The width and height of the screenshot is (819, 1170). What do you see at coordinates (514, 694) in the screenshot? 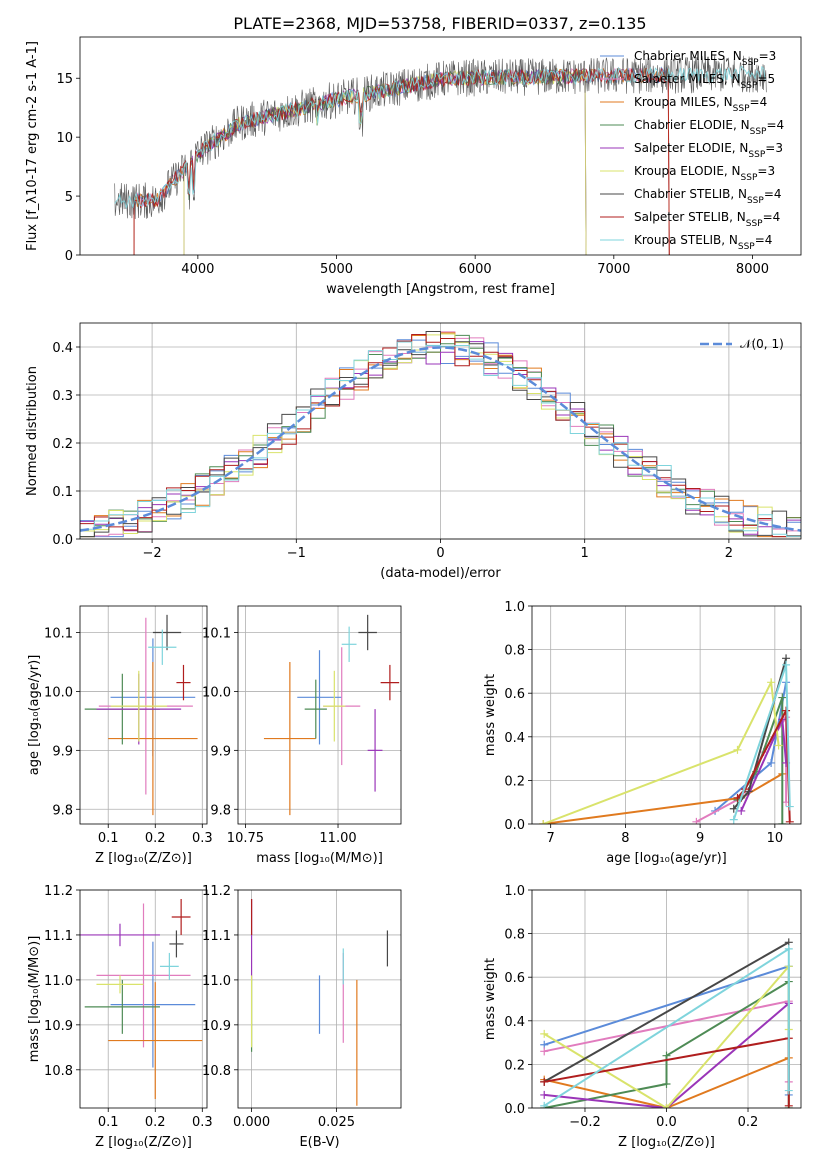
I see `y-tick-label: 0.6` at bounding box center [514, 694].